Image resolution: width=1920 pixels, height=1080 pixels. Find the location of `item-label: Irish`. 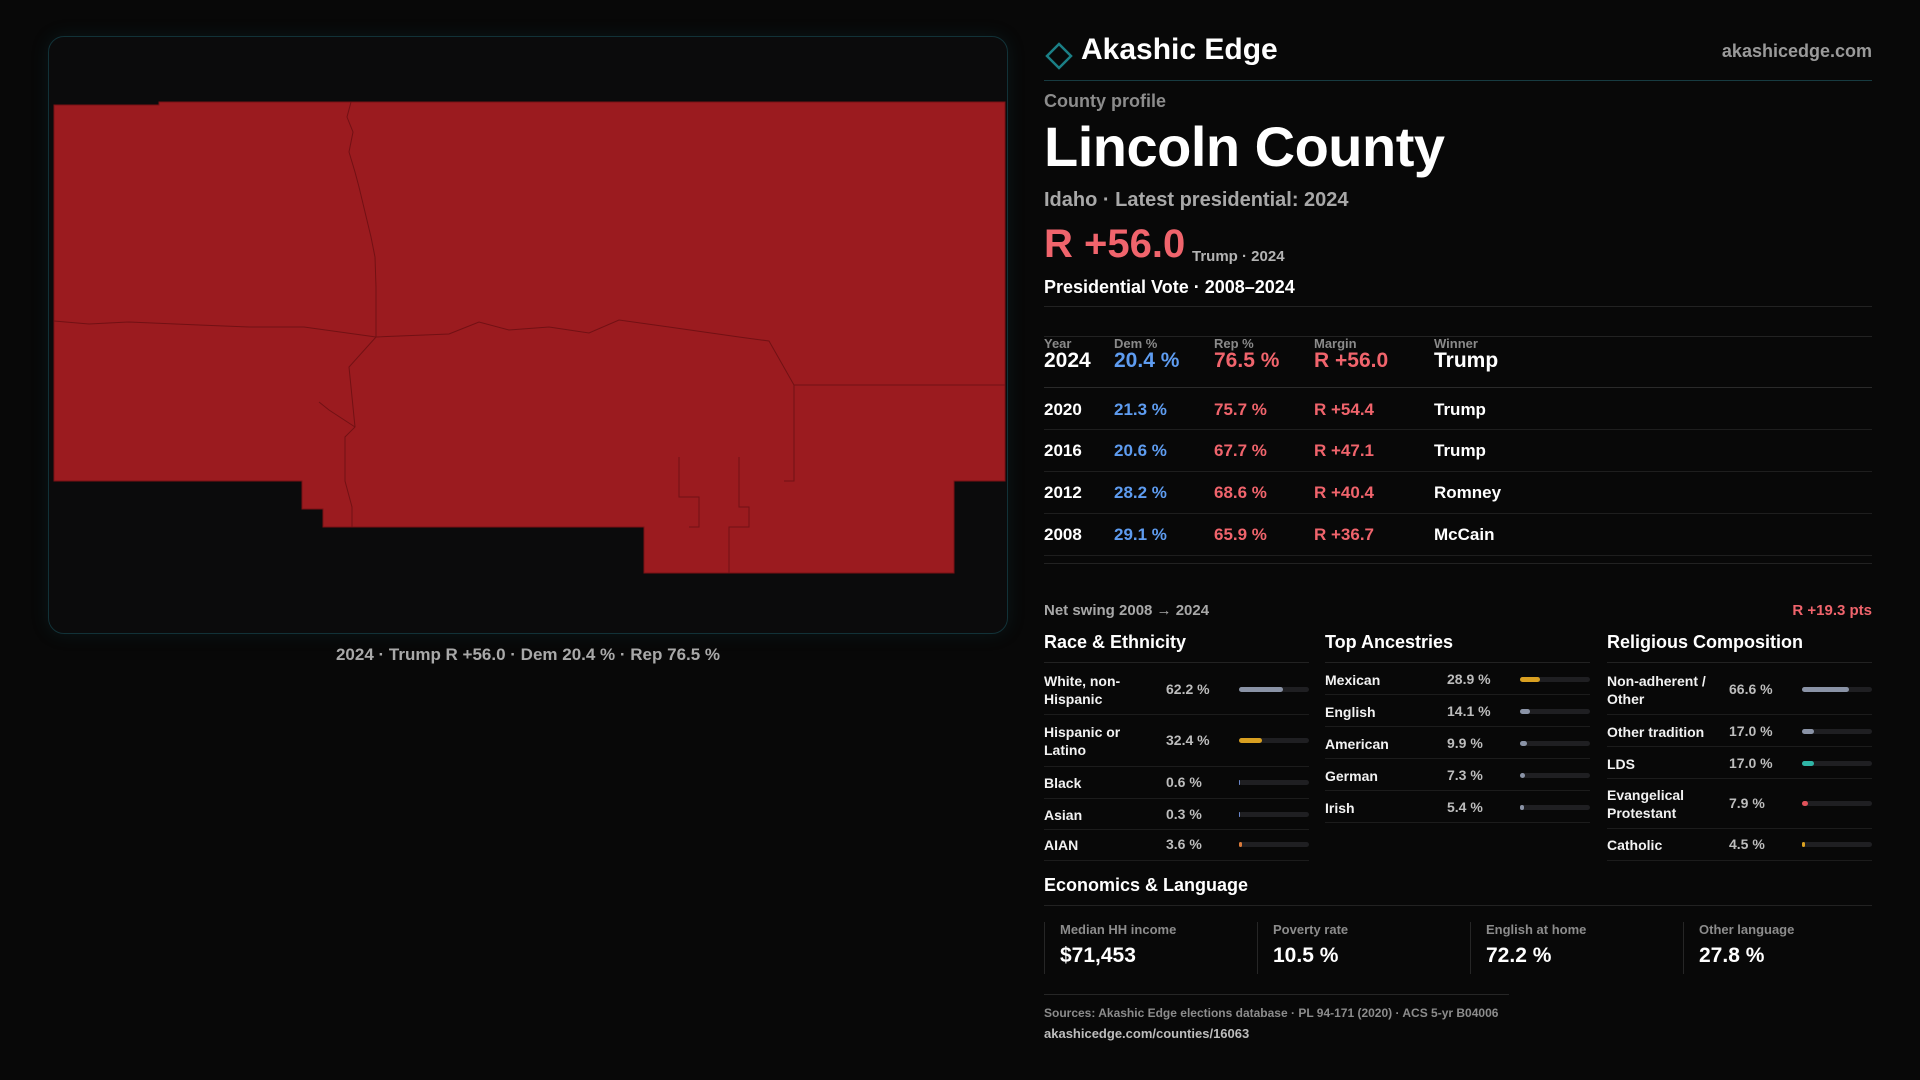

item-label: Irish is located at coordinates (1340, 808).